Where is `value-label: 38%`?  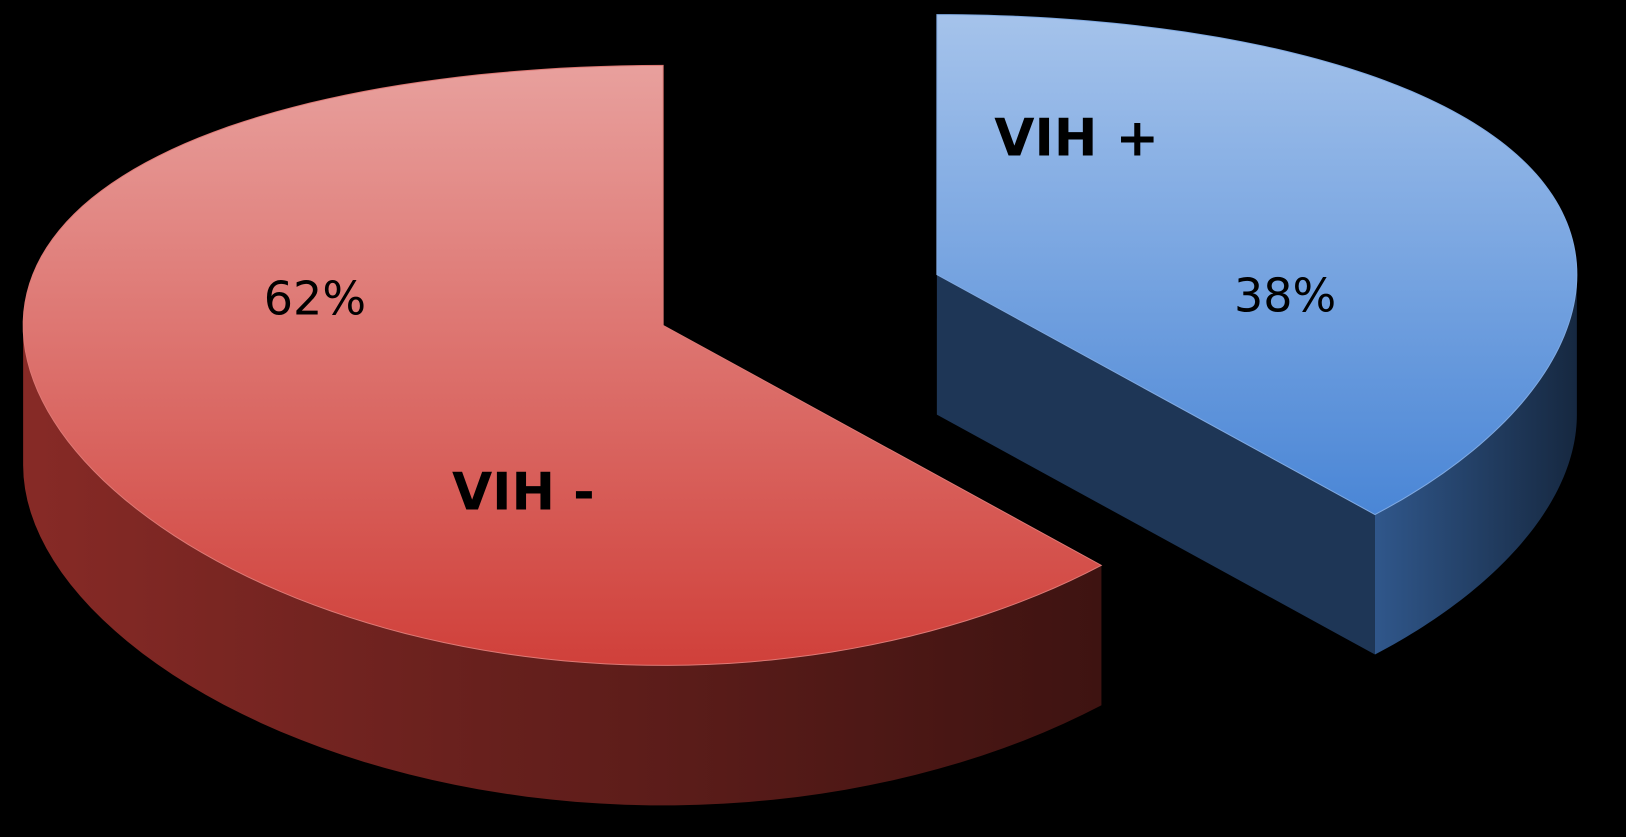
value-label: 38% is located at coordinates (1285, 296).